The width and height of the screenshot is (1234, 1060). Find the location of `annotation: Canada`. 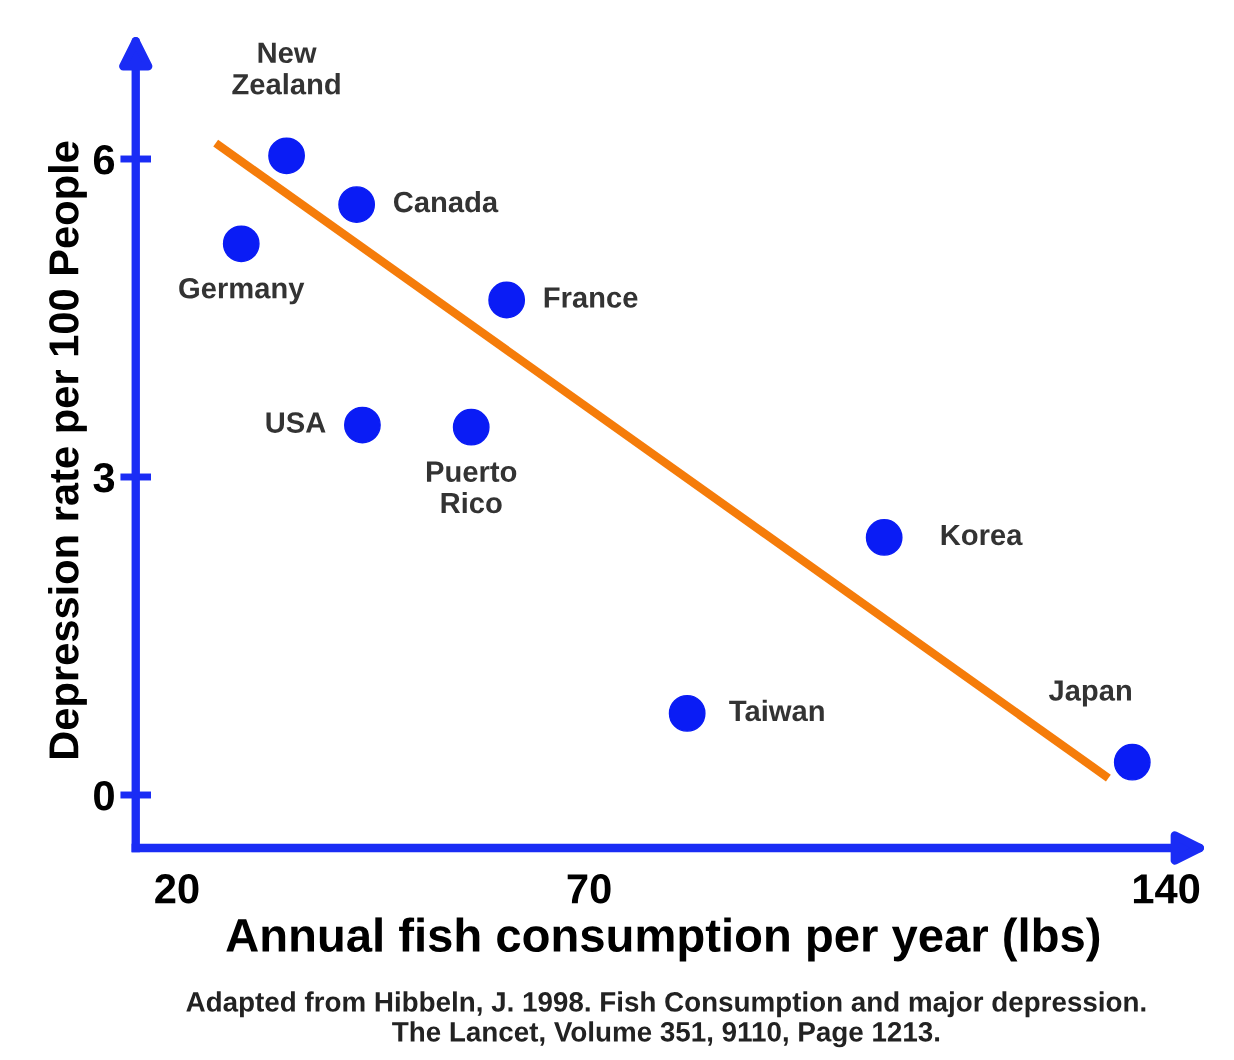

annotation: Canada is located at coordinates (446, 201).